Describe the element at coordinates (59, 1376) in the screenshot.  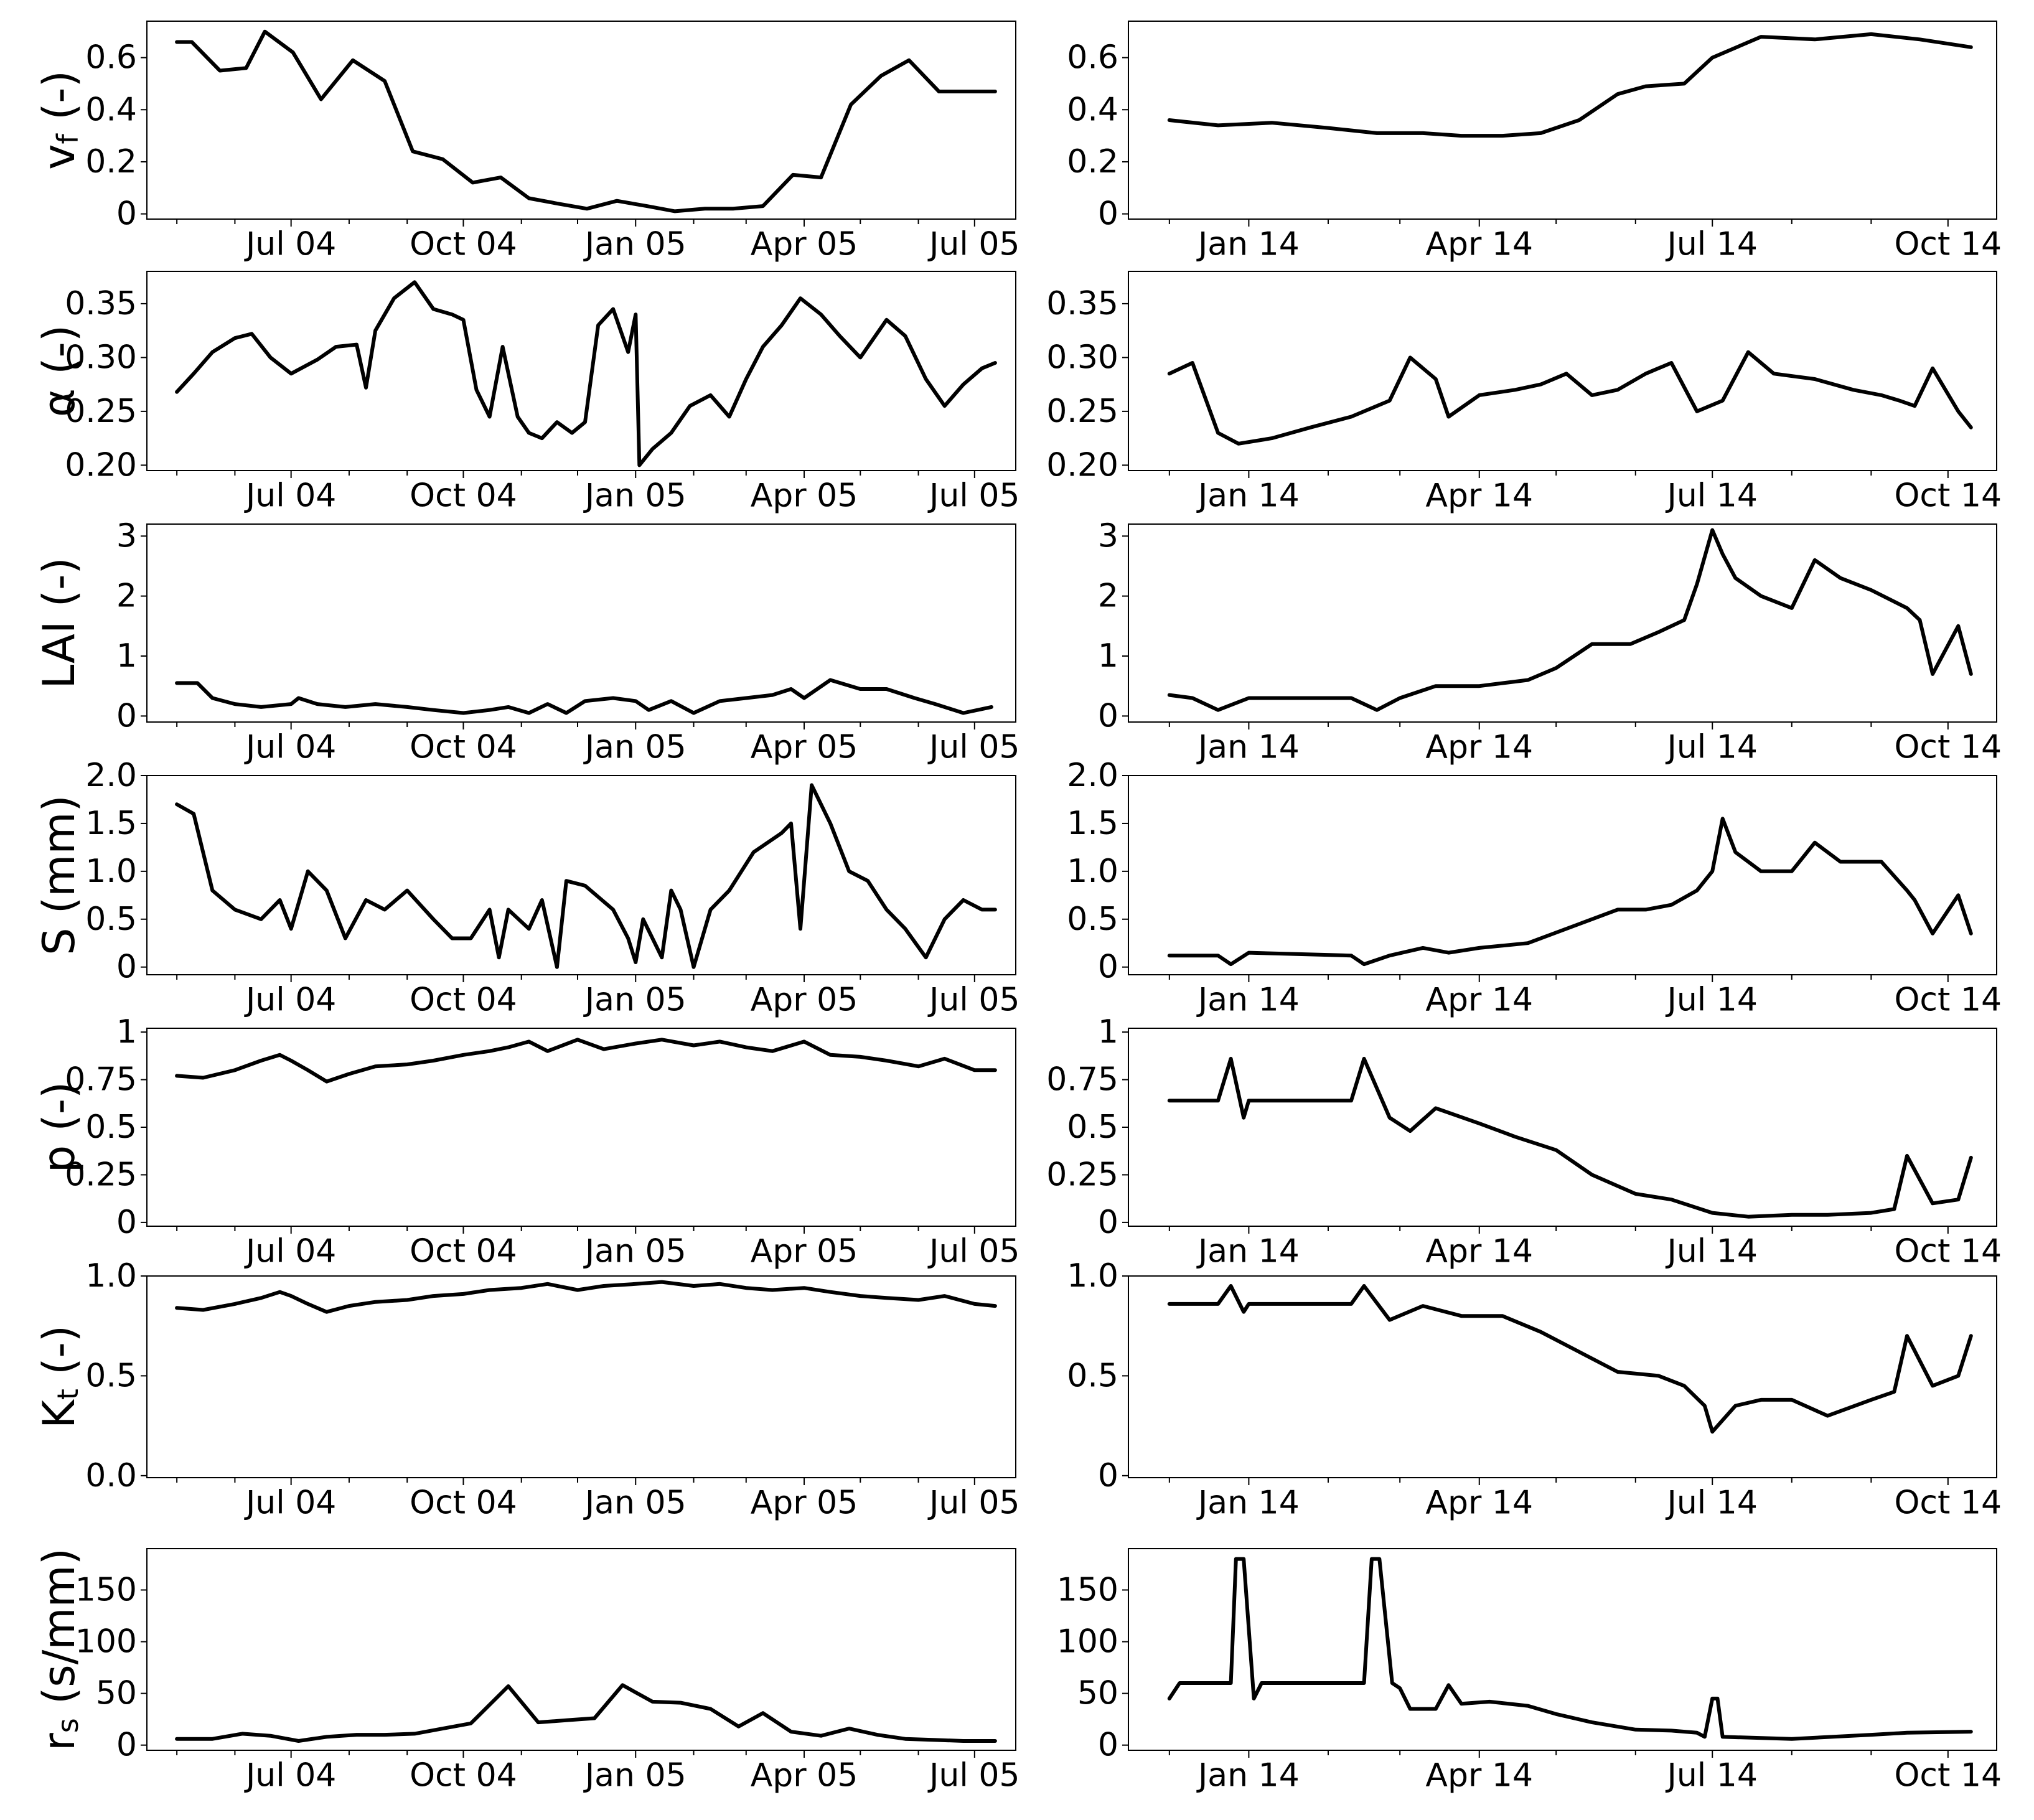
I see `y-axis-label: Kt (-)` at that location.